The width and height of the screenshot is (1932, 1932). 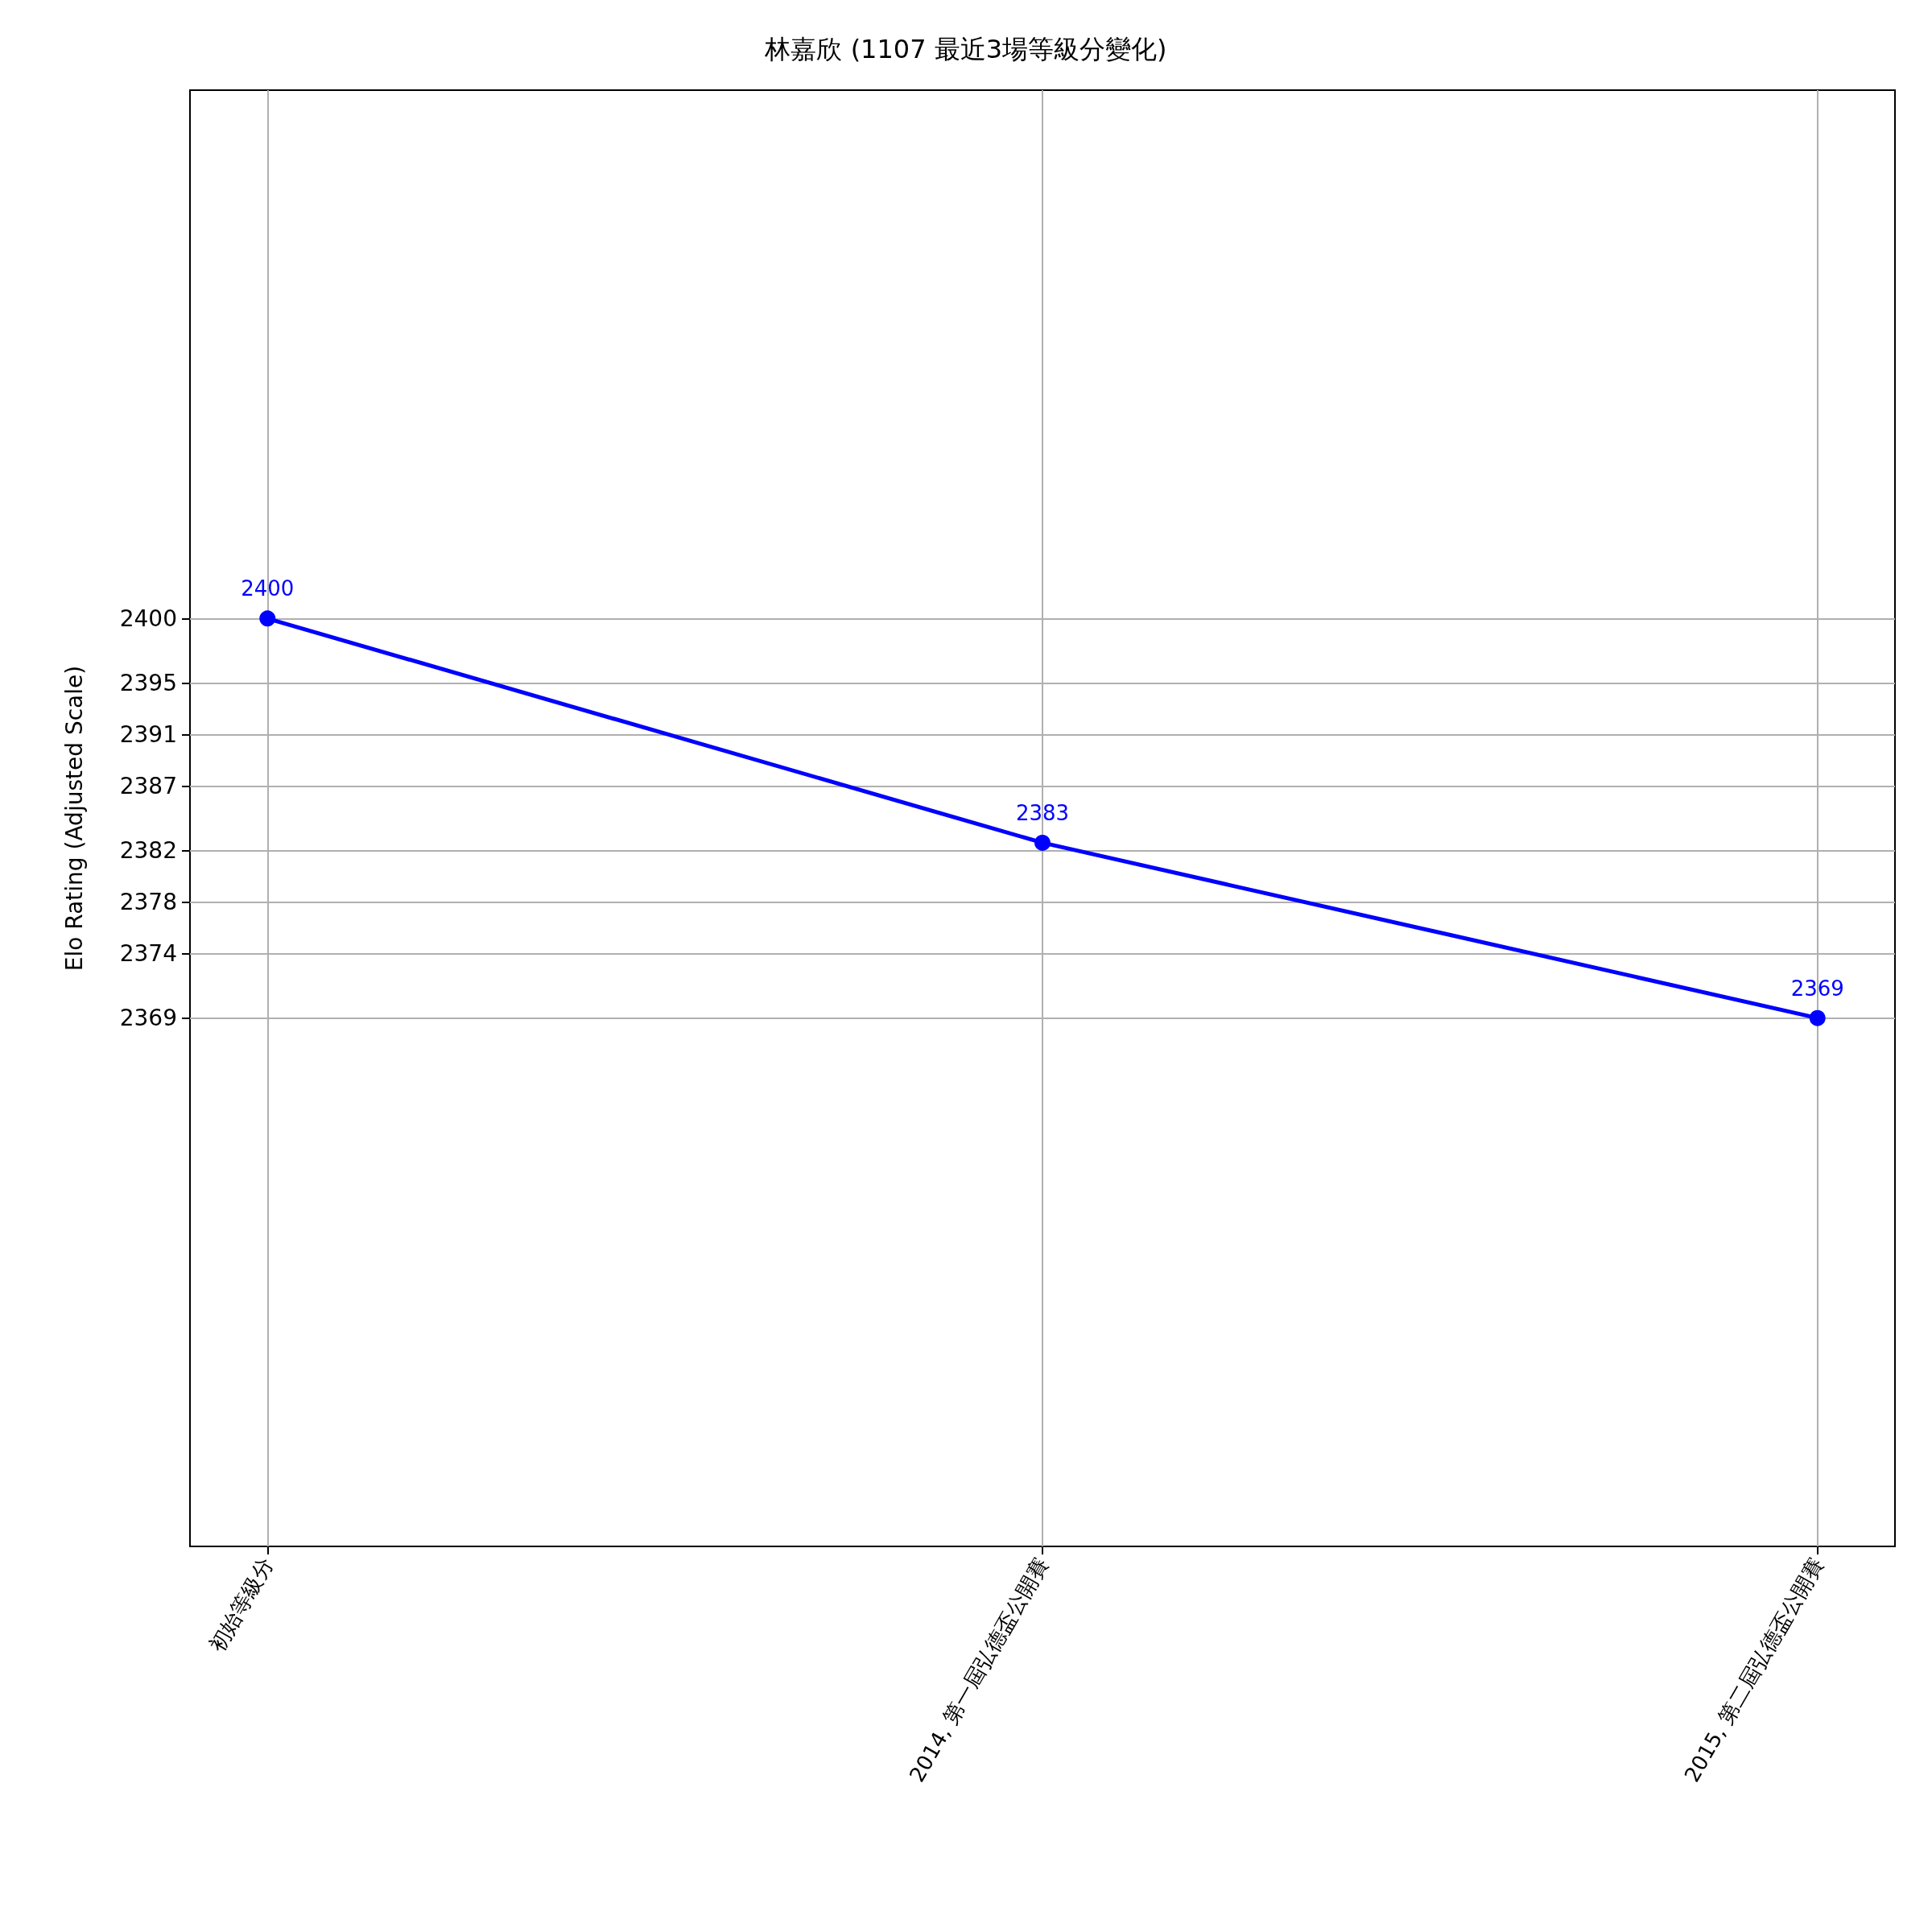 What do you see at coordinates (148, 954) in the screenshot?
I see `y-tick-label: 2374` at bounding box center [148, 954].